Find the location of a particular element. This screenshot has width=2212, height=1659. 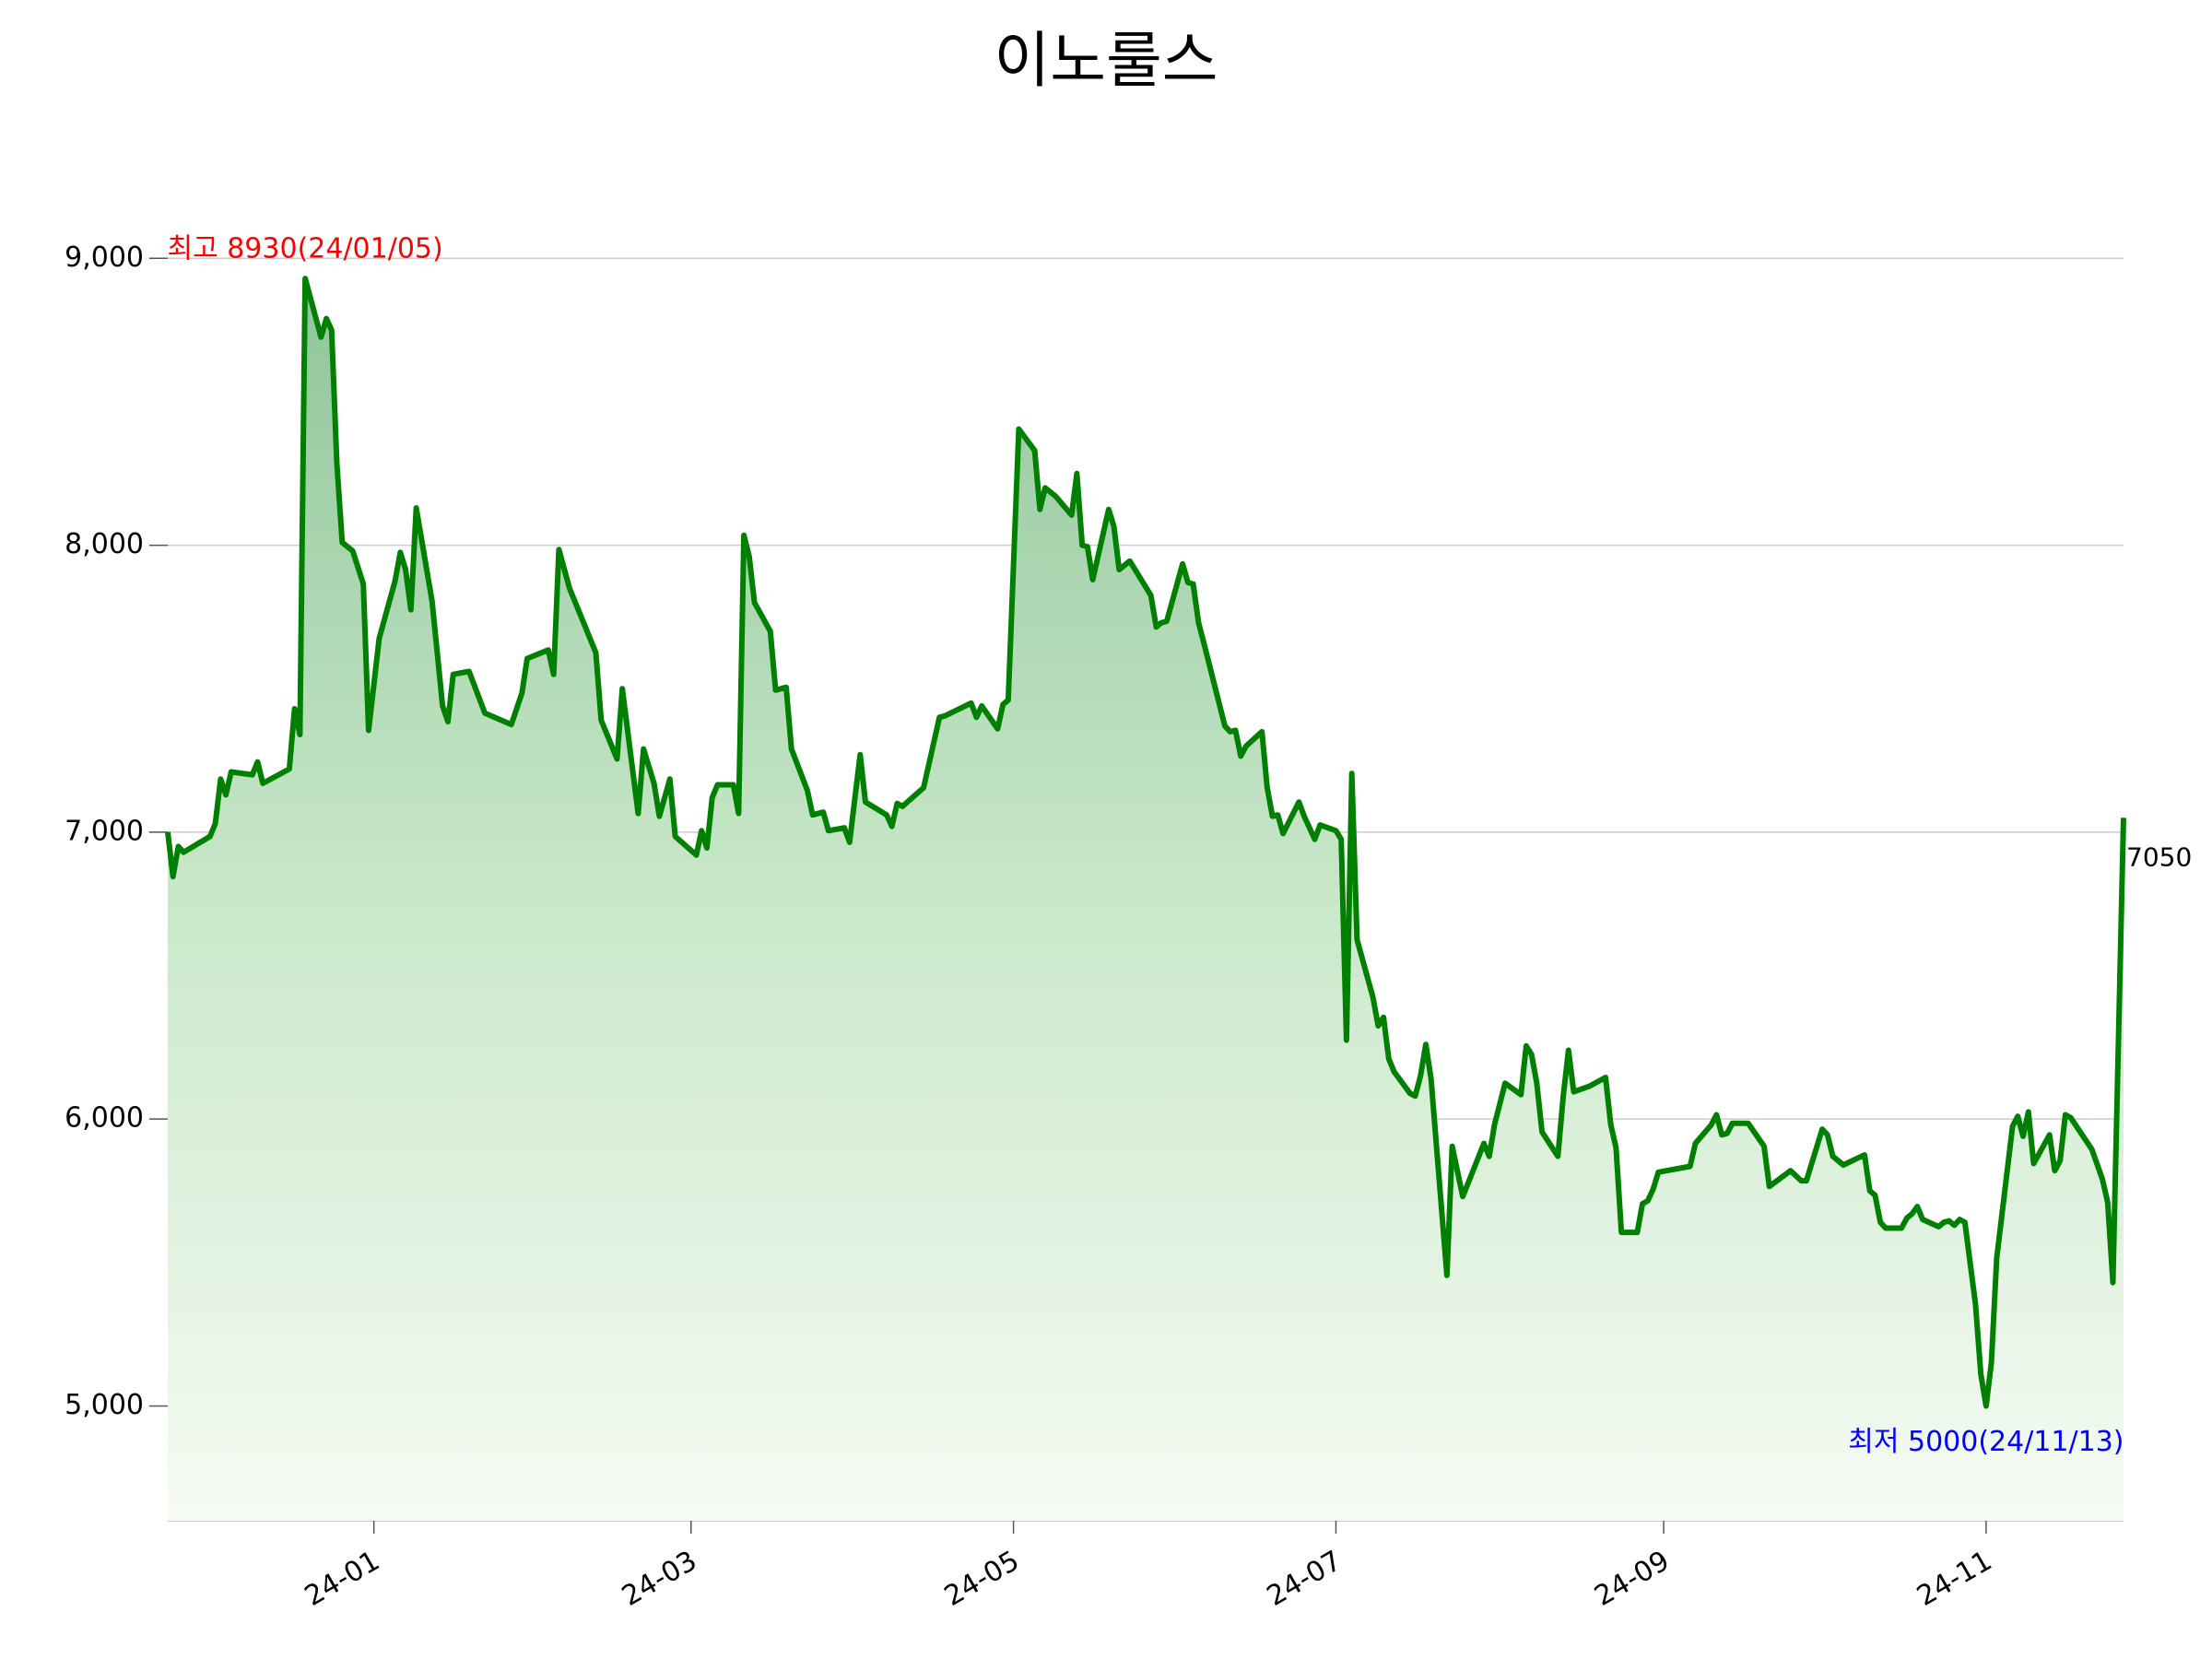

x-tick-label: 24-03 is located at coordinates (659, 1579).